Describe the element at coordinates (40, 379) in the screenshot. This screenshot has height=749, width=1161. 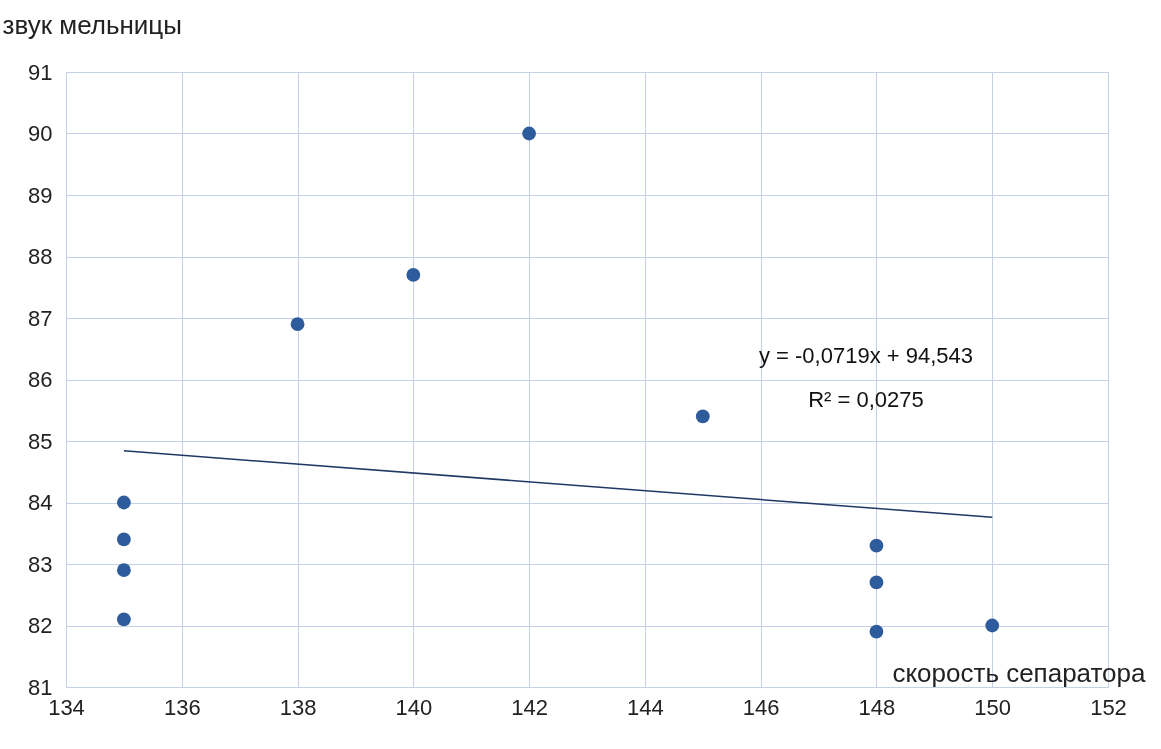
I see `y-tick-label: 86` at that location.